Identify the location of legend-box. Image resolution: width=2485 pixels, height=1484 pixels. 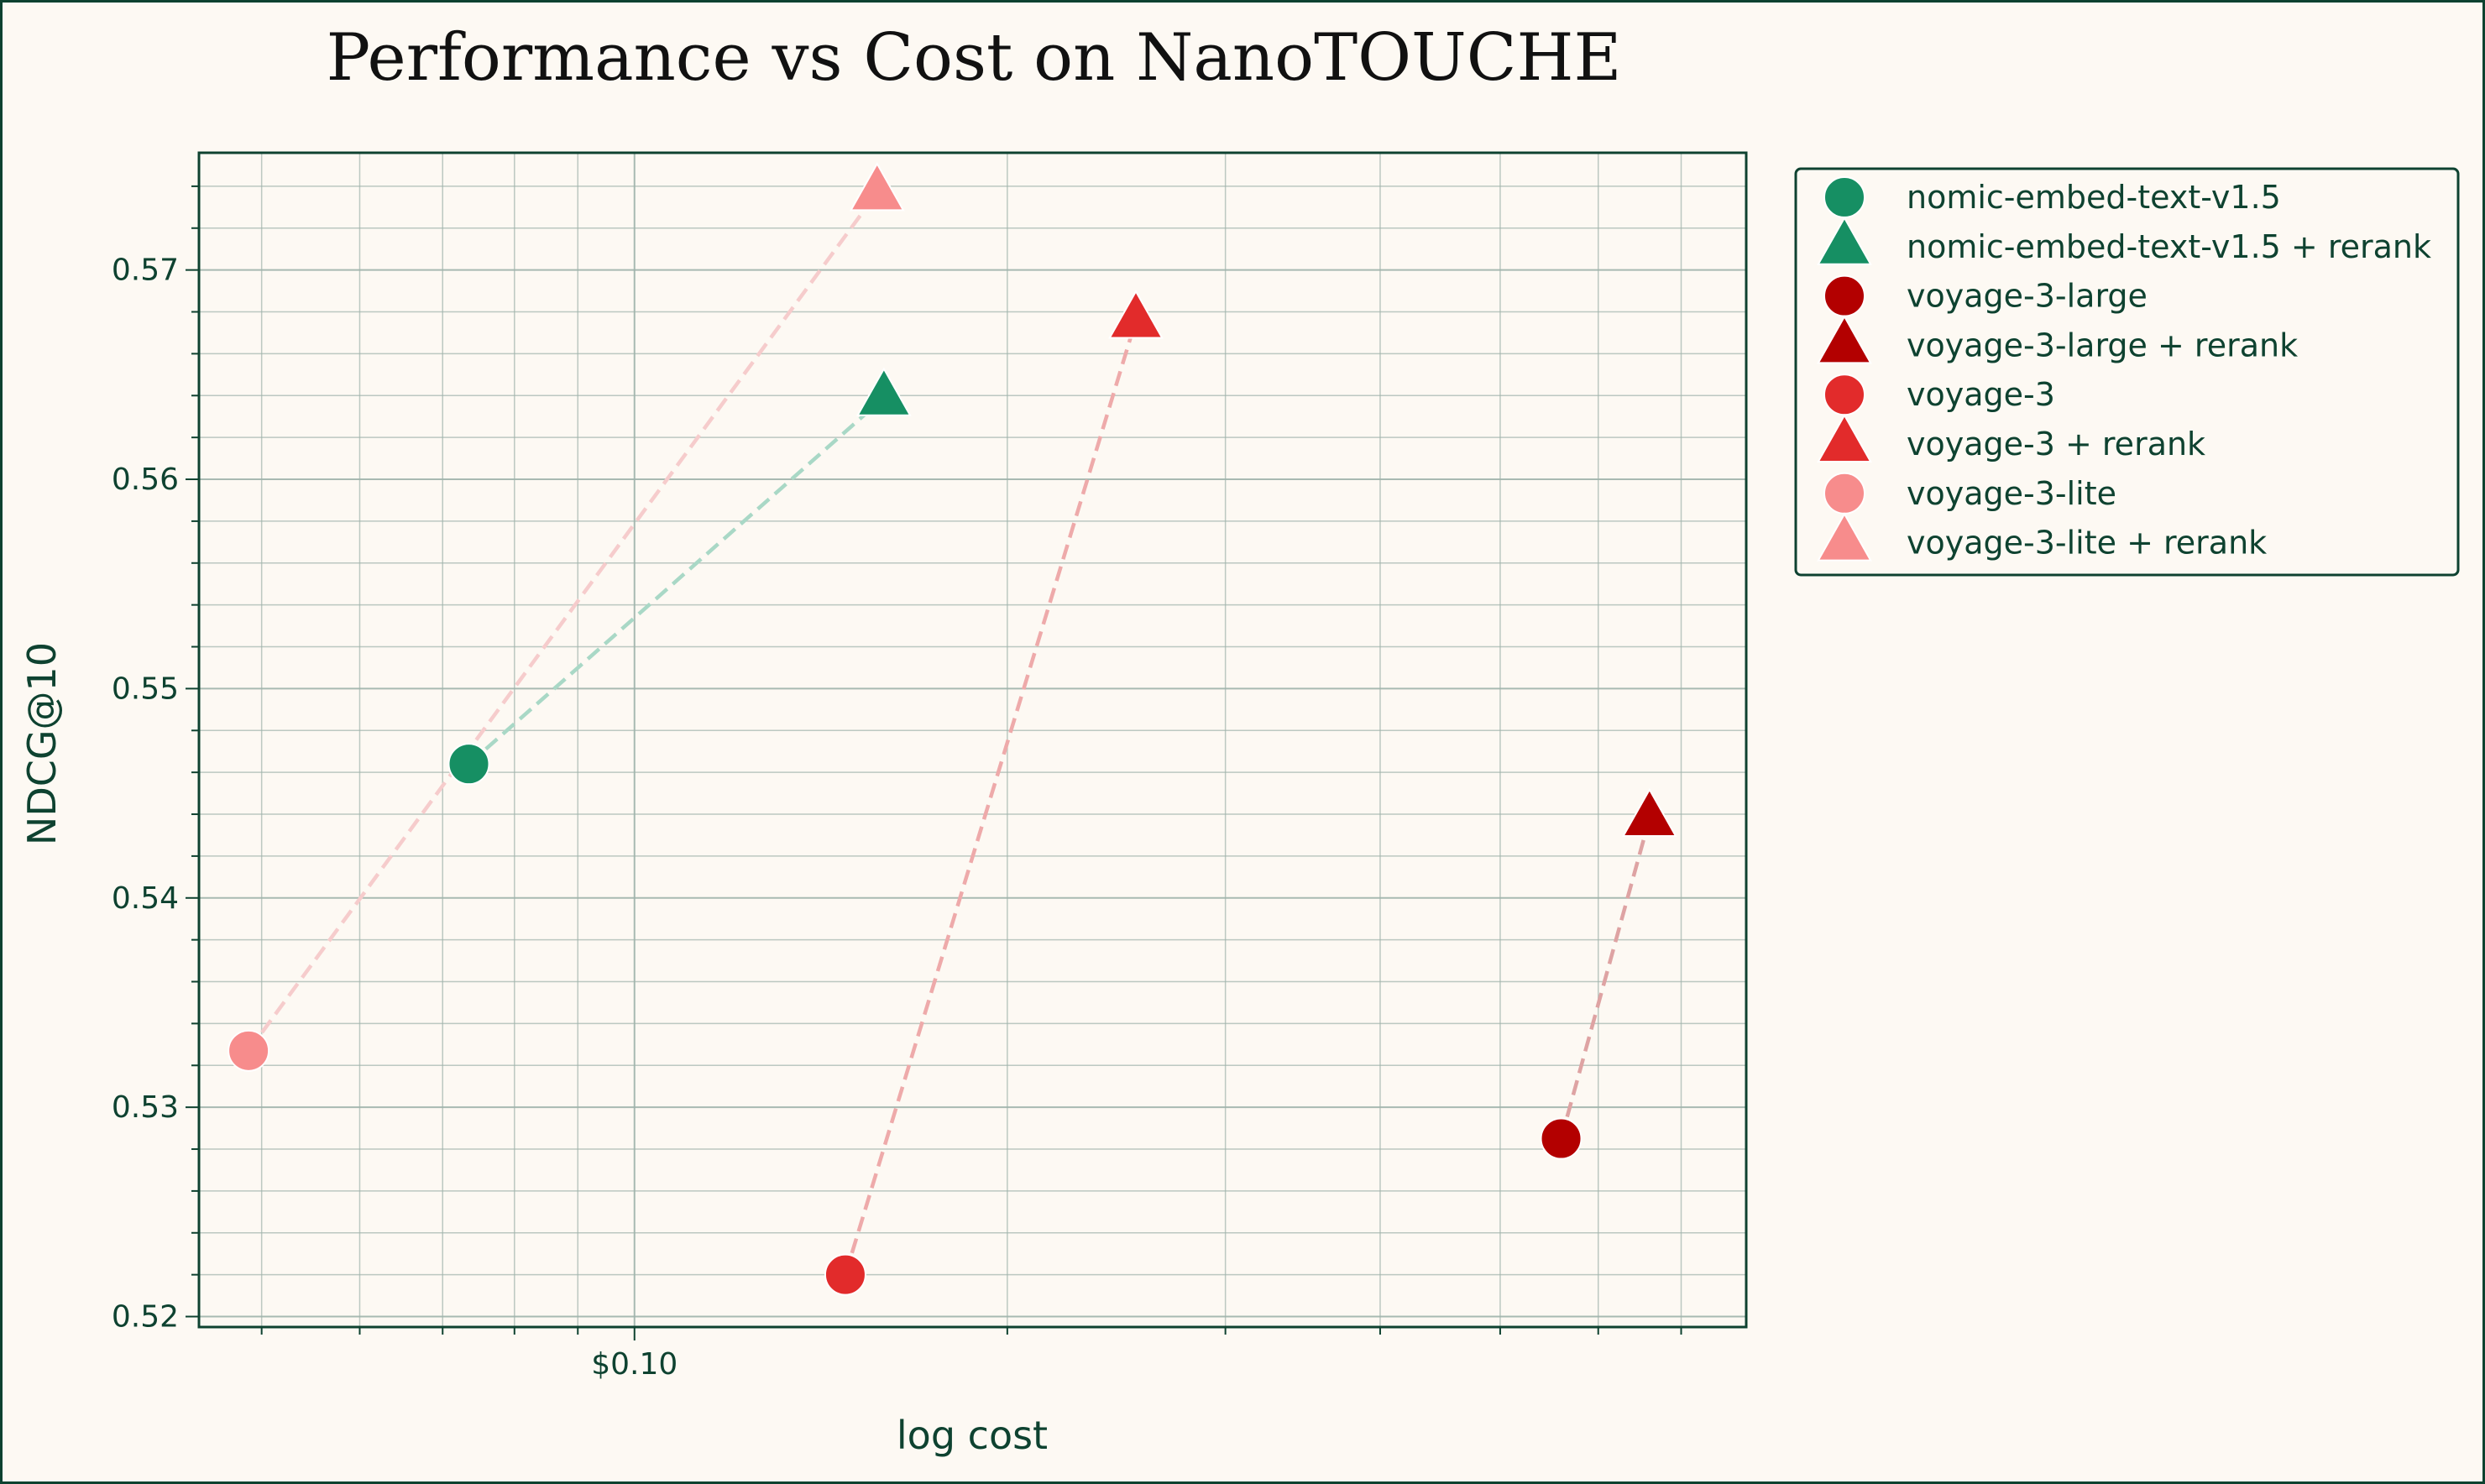
(2127, 372).